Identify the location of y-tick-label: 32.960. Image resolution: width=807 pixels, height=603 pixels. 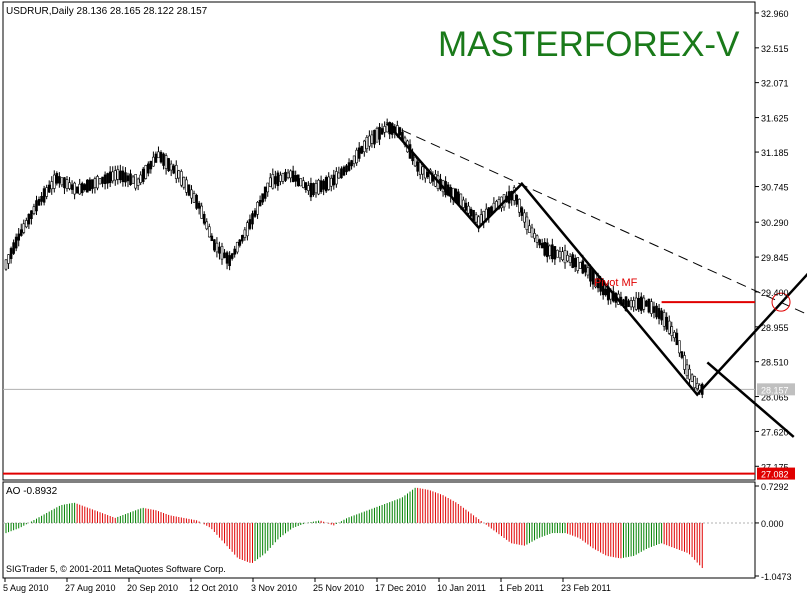
(775, 14).